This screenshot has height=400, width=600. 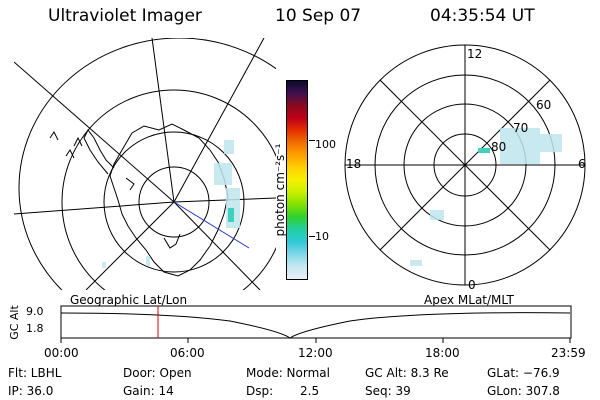 I want to click on x-tick-1800: 18:00, so click(x=442, y=353).